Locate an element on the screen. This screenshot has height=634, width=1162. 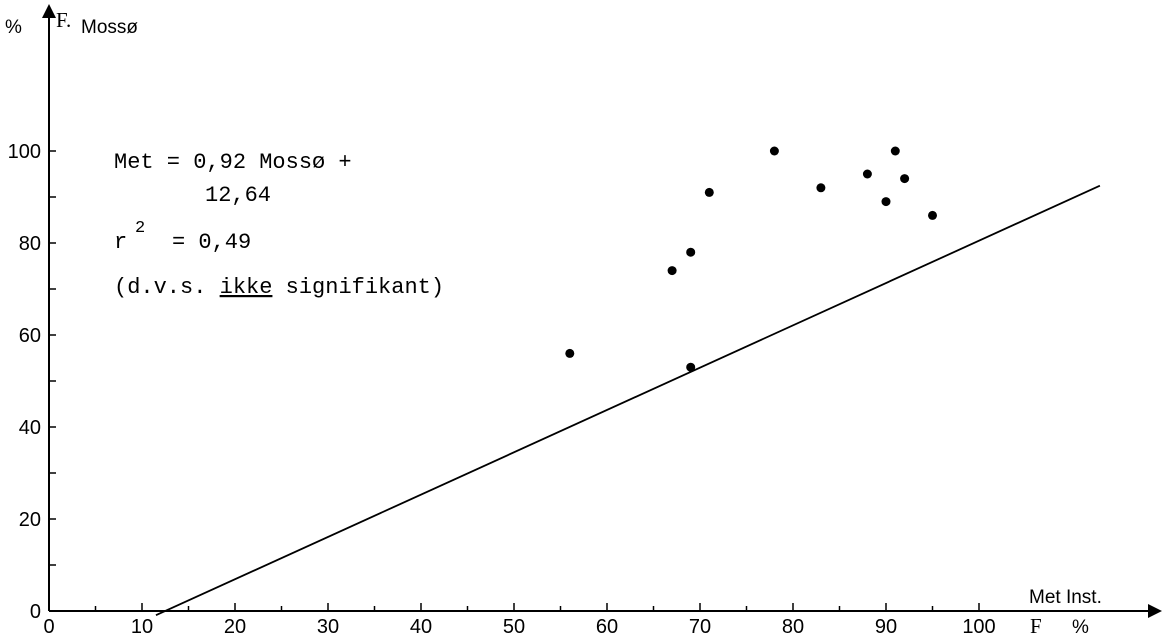
y-tick-label: 40 is located at coordinates (30, 428).